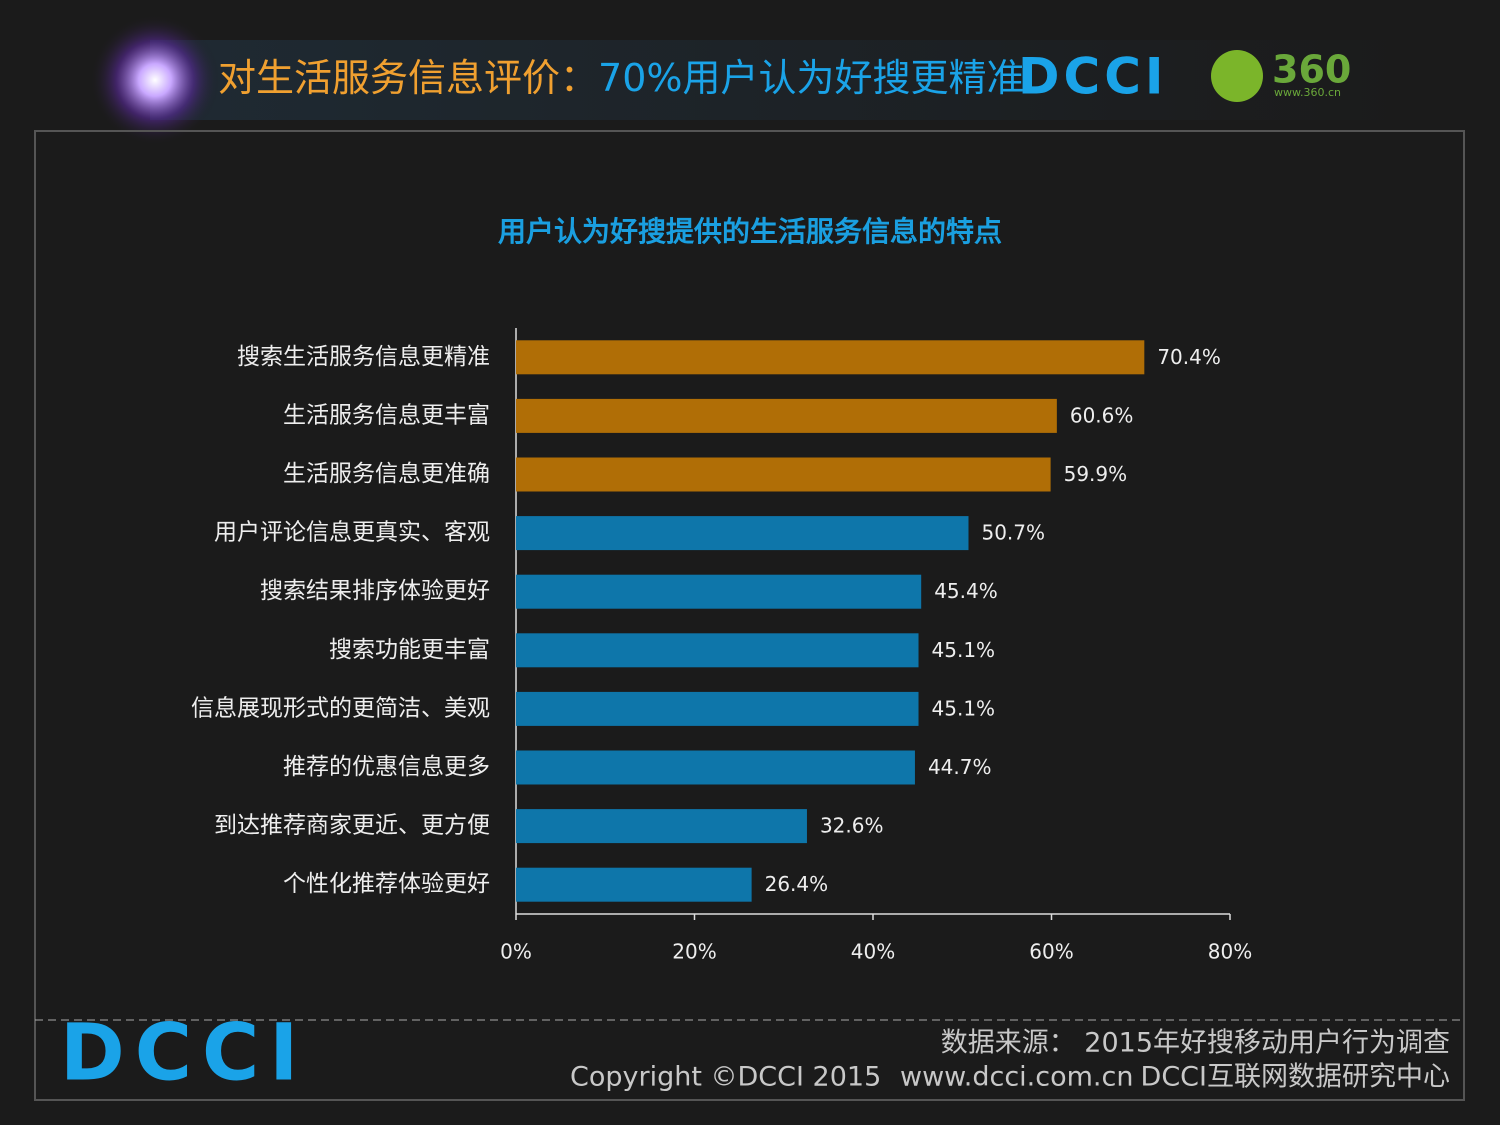  What do you see at coordinates (375, 591) in the screenshot?
I see `category-label: 搜索结果排序体验更好` at bounding box center [375, 591].